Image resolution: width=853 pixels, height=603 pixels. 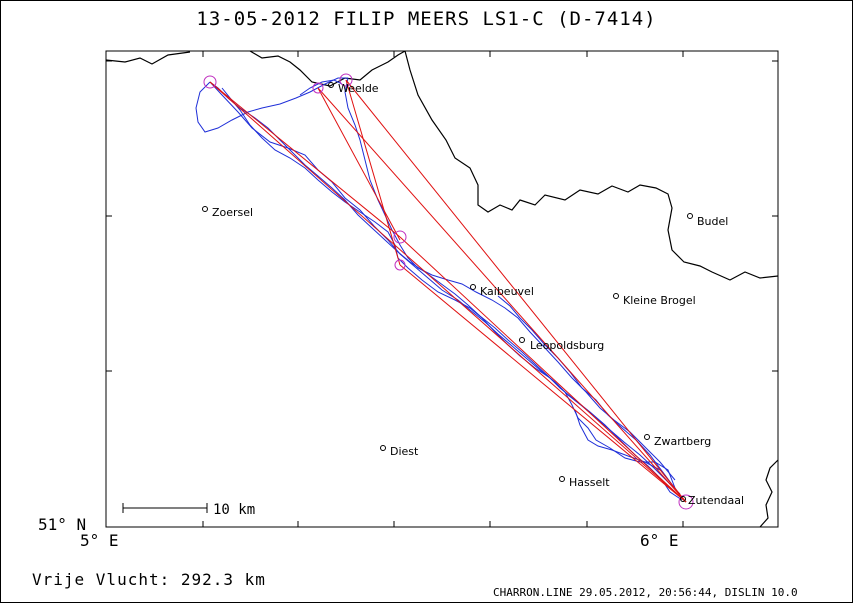 I want to click on svg-text: Hasselt, so click(x=589, y=482).